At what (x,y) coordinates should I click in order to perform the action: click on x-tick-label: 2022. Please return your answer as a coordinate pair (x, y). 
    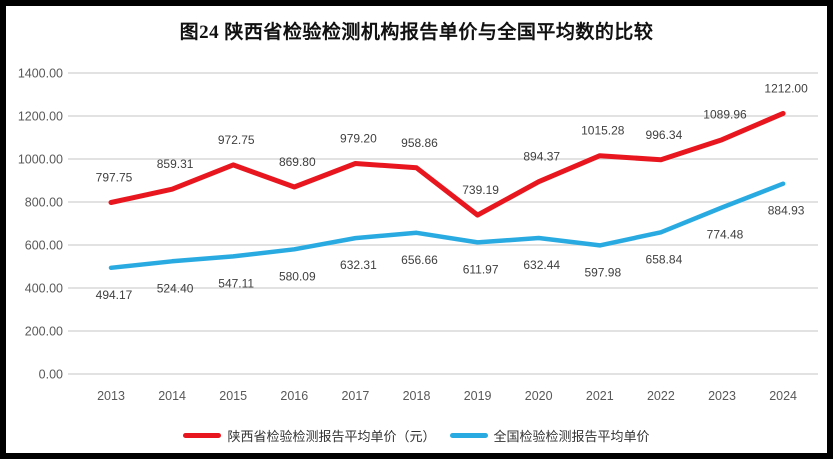
    Looking at the image, I should click on (661, 396).